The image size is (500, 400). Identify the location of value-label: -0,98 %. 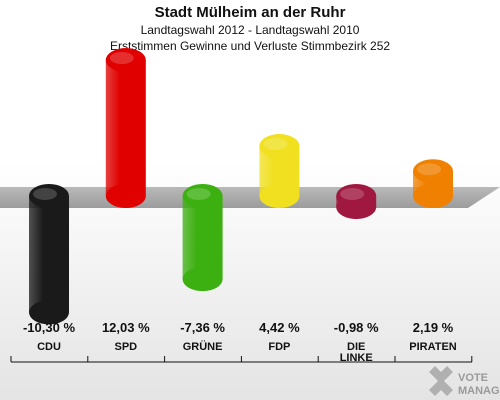
(356, 327).